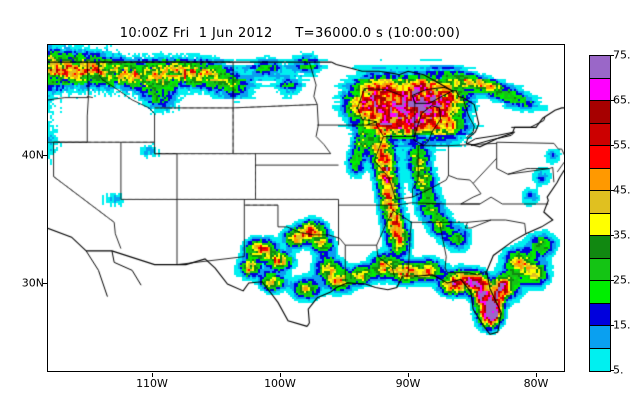 The height and width of the screenshot is (400, 640). I want to click on x-axis-label: 110W, so click(152, 383).